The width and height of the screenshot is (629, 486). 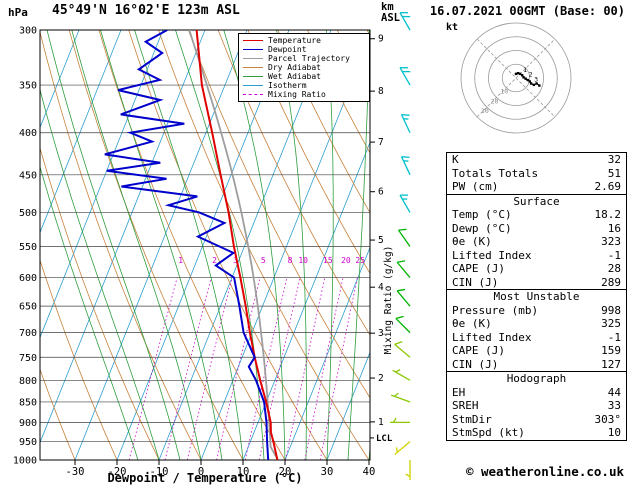 I want to click on km-label: km, so click(x=387, y=7).